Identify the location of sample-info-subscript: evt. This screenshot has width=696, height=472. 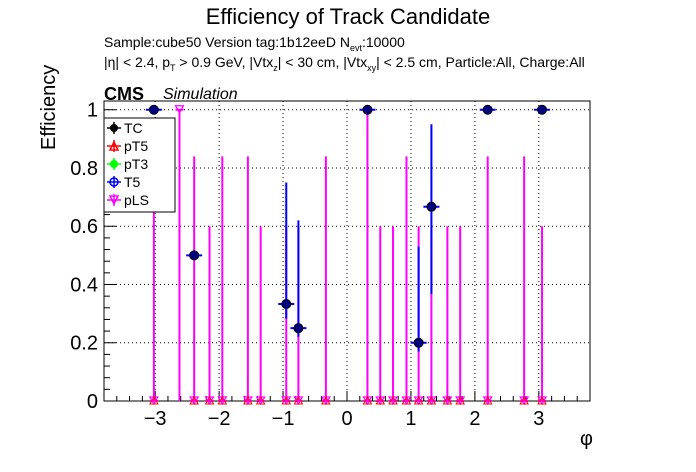
(355, 47).